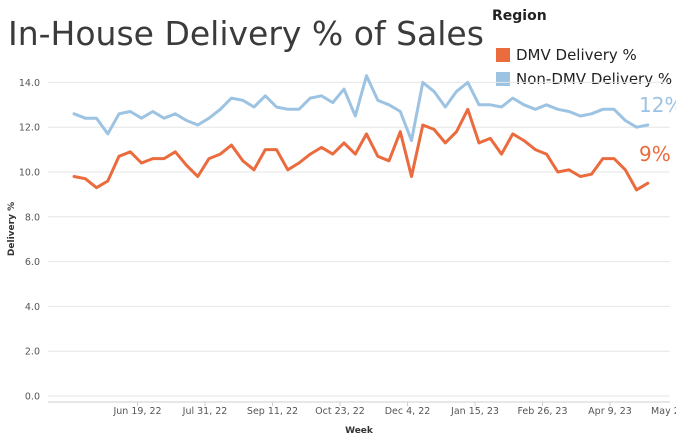 The height and width of the screenshot is (441, 676). What do you see at coordinates (272, 411) in the screenshot?
I see `x-tick-label: Sep 11, 22` at bounding box center [272, 411].